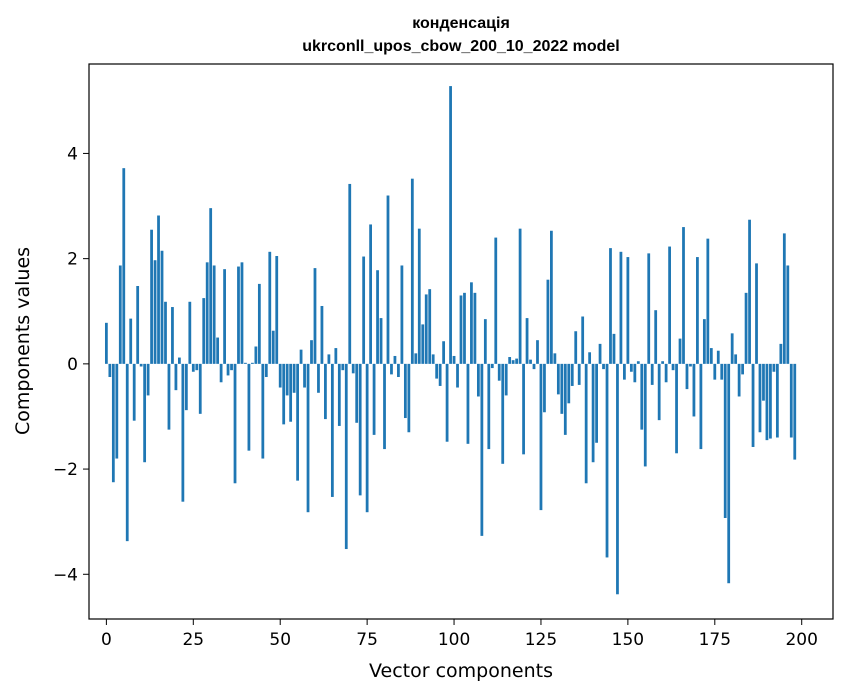 The height and width of the screenshot is (696, 847). I want to click on x-axis-label: Vector components, so click(461, 671).